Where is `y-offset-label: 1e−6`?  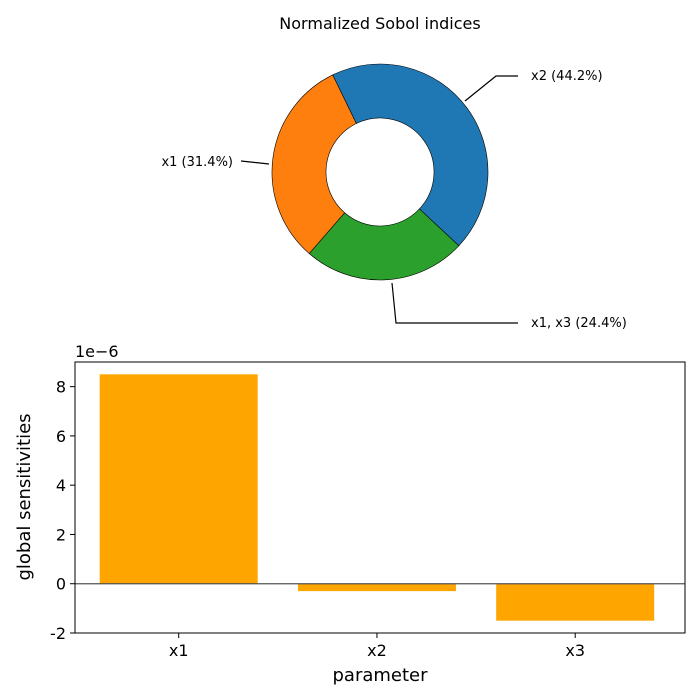 y-offset-label: 1e−6 is located at coordinates (97, 351).